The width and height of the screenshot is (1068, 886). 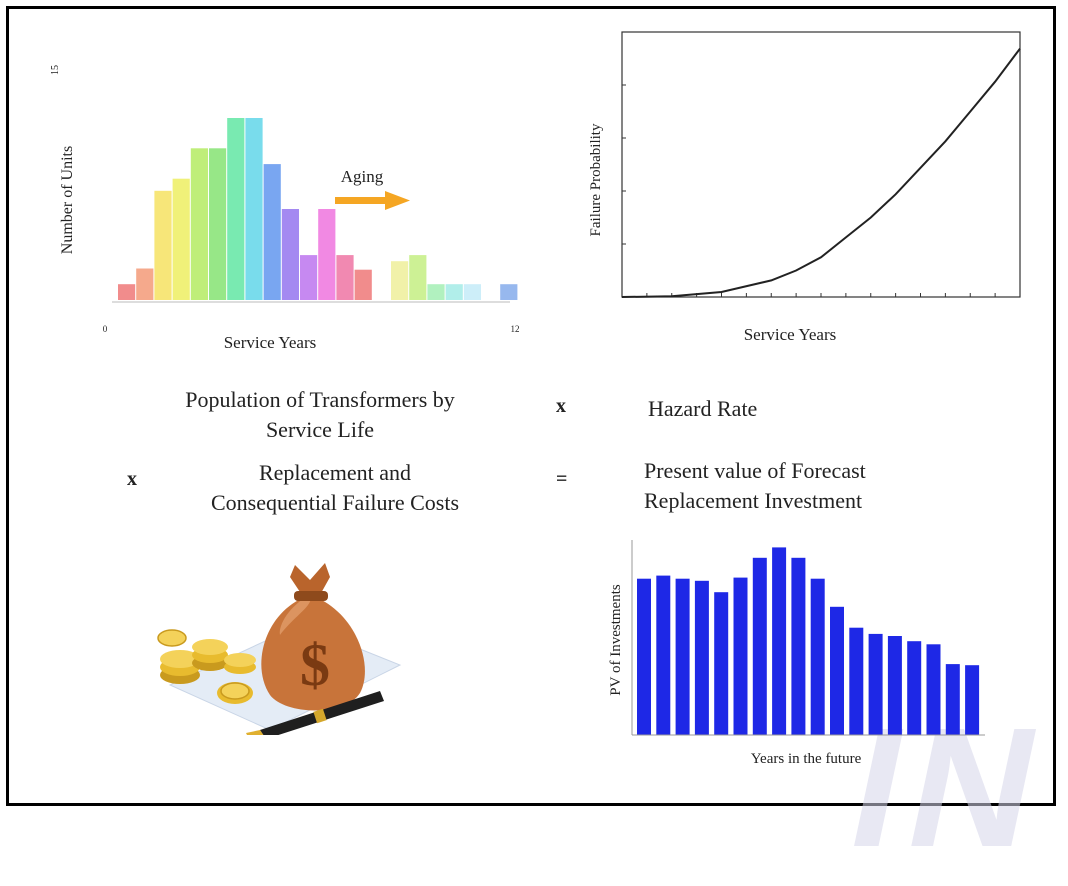 I want to click on histogram-x-tick-label: 0, so click(x=105, y=329).